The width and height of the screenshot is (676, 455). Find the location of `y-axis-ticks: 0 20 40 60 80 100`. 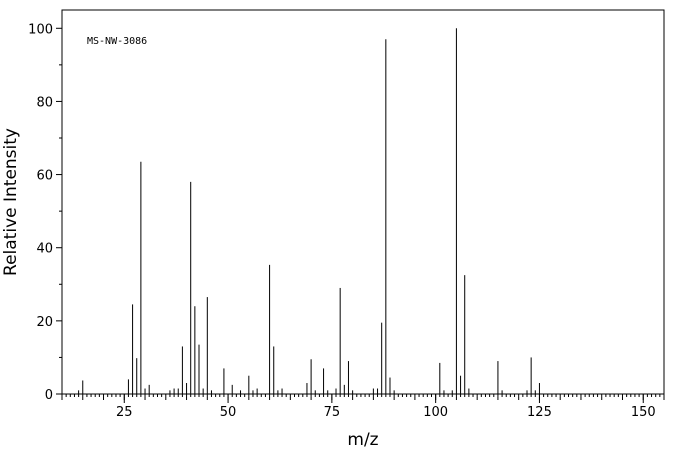

y-axis-ticks: 0 20 40 60 80 100 is located at coordinates (45, 212).